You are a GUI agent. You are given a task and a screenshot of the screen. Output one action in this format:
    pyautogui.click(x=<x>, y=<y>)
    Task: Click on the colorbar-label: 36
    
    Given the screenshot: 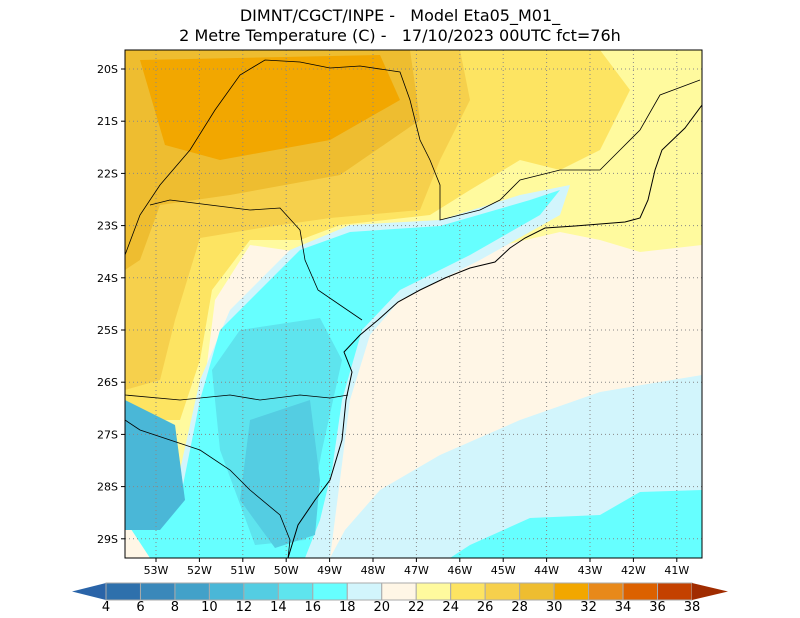 What is the action you would take?
    pyautogui.click(x=657, y=607)
    